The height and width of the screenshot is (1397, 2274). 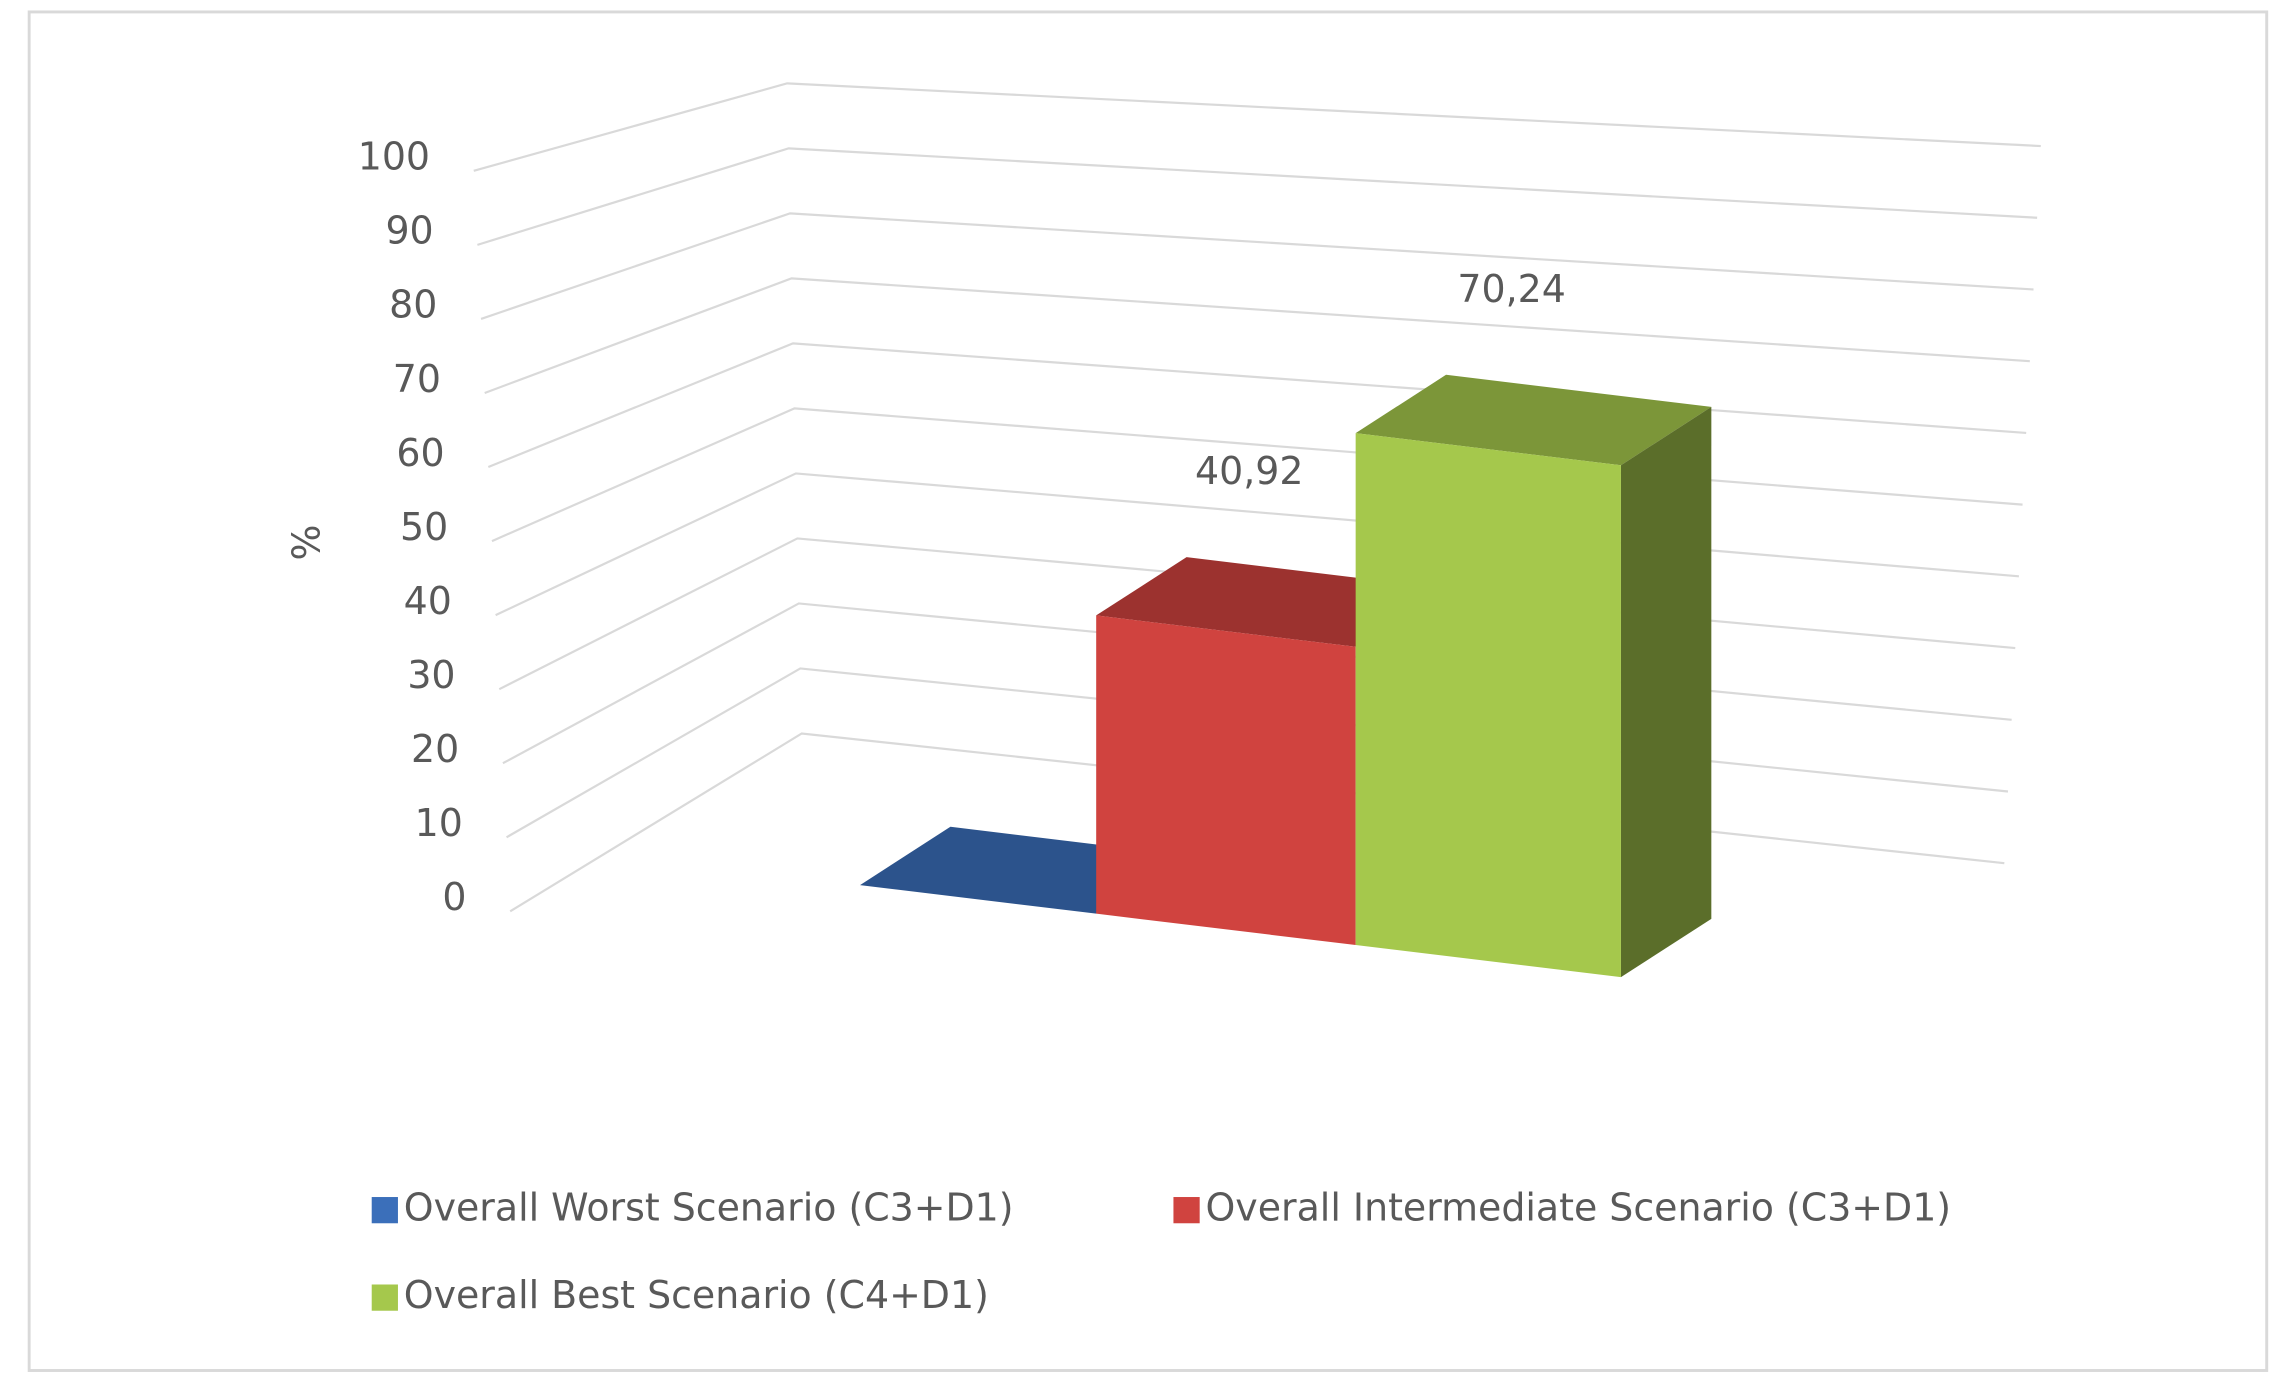 What do you see at coordinates (454, 897) in the screenshot?
I see `y-tick-label: 0` at bounding box center [454, 897].